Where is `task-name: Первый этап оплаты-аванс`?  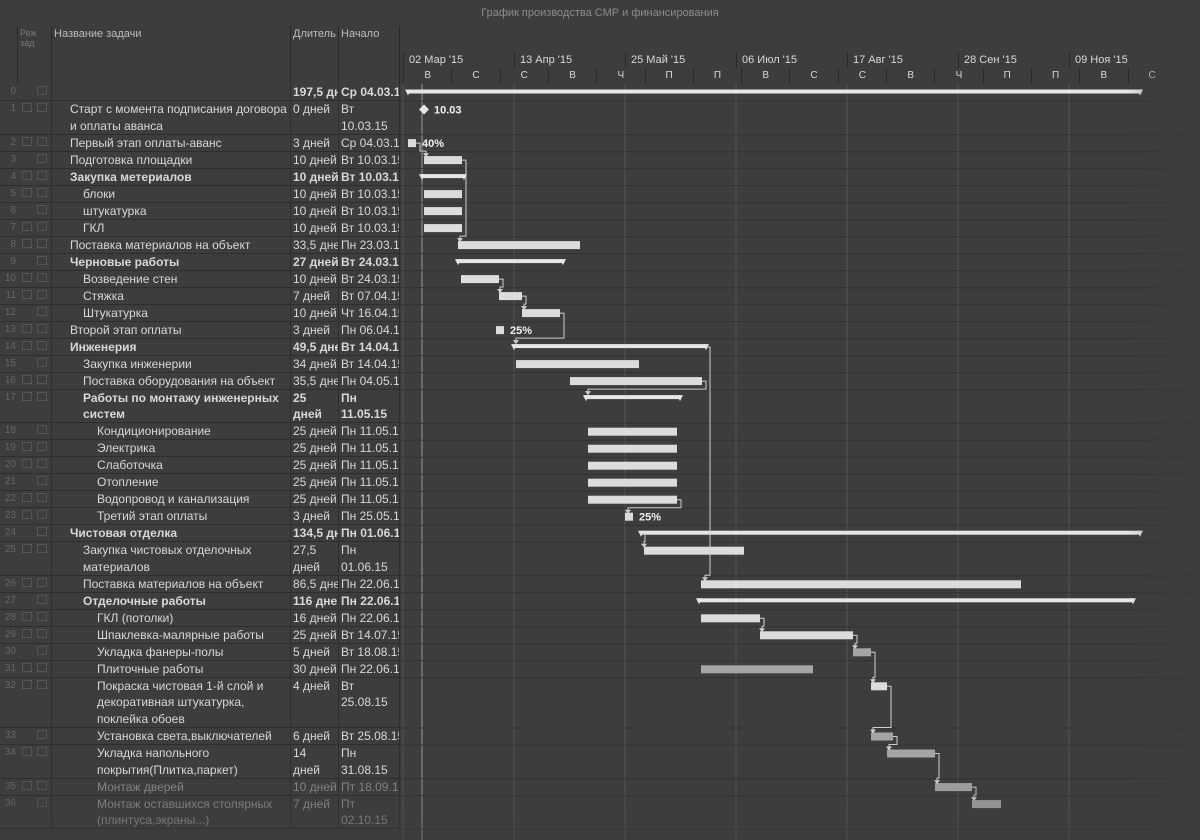
task-name: Первый этап оплаты-аванс is located at coordinates (171, 142).